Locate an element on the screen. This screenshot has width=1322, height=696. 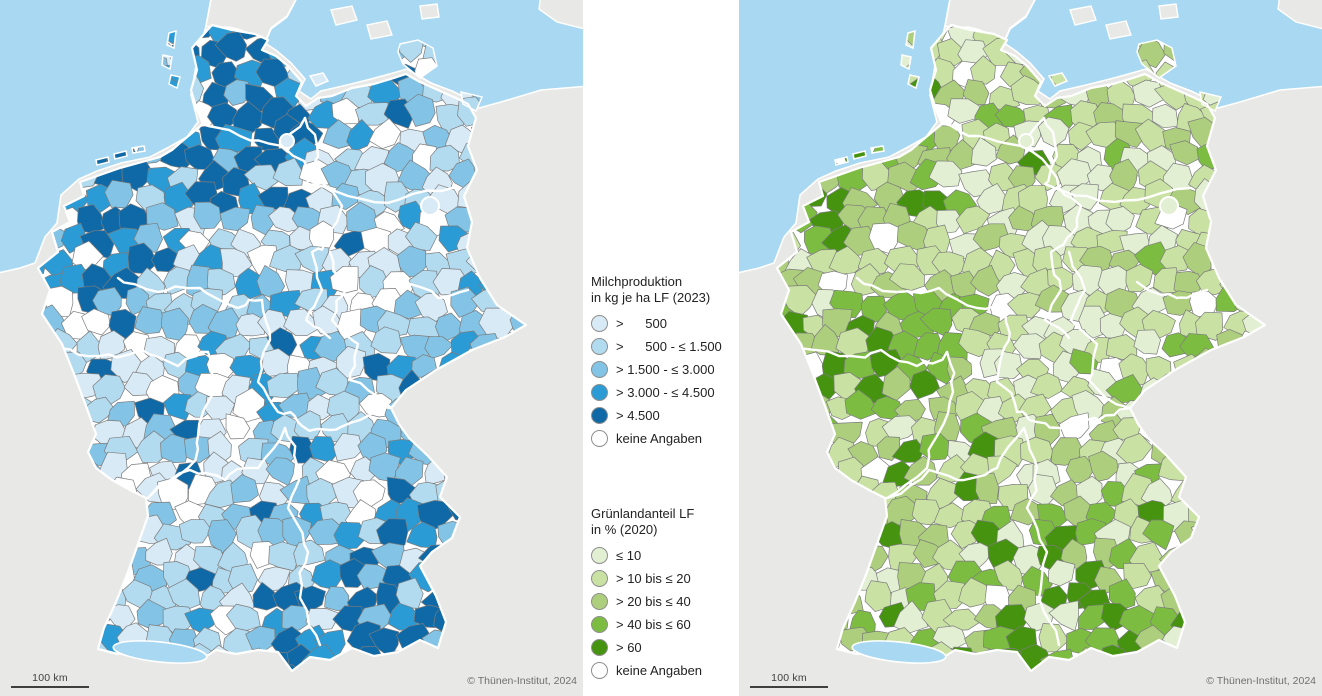
legend-title: Milchproduktion is located at coordinates (637, 281).